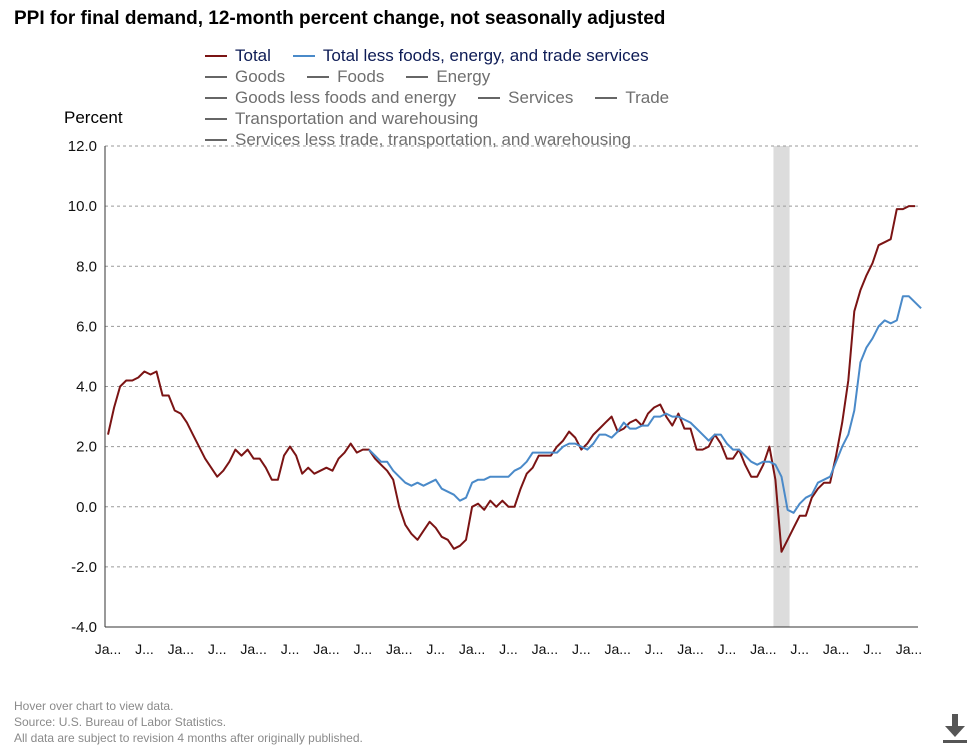 The image size is (975, 752). Describe the element at coordinates (82, 146) in the screenshot. I see `y-tick-label: 12.0` at that location.